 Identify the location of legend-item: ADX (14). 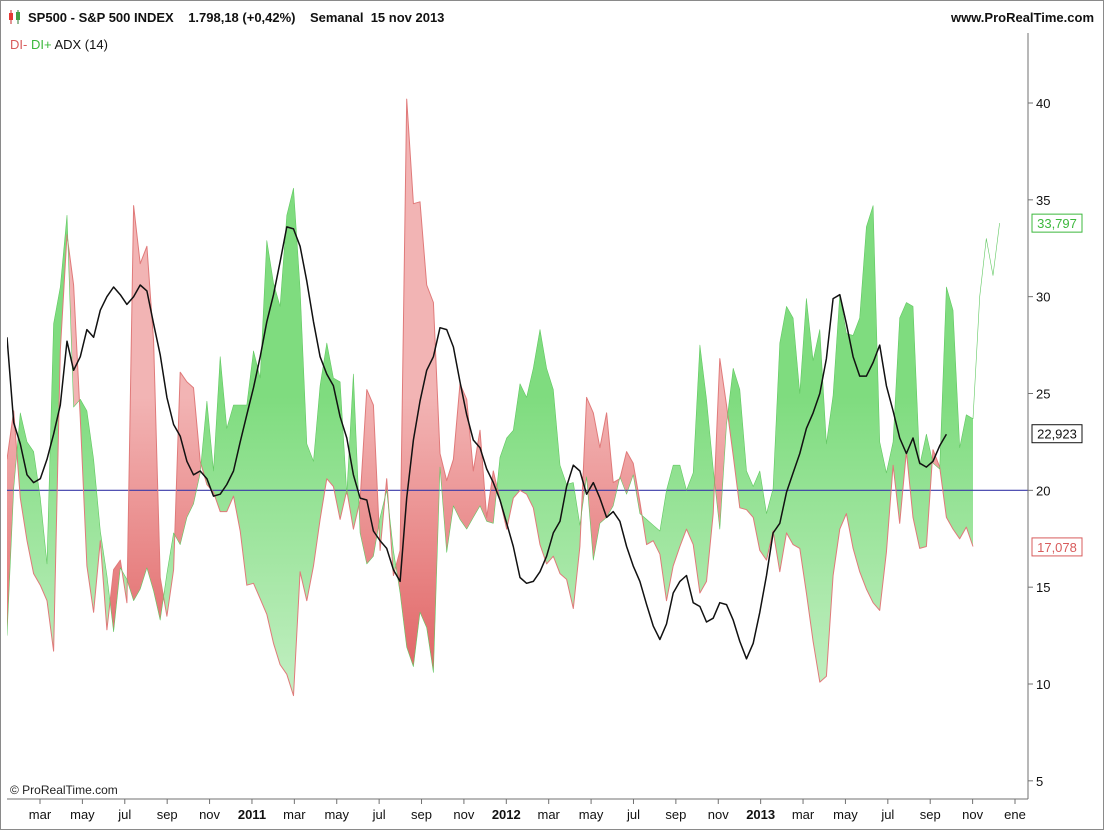
(80, 44).